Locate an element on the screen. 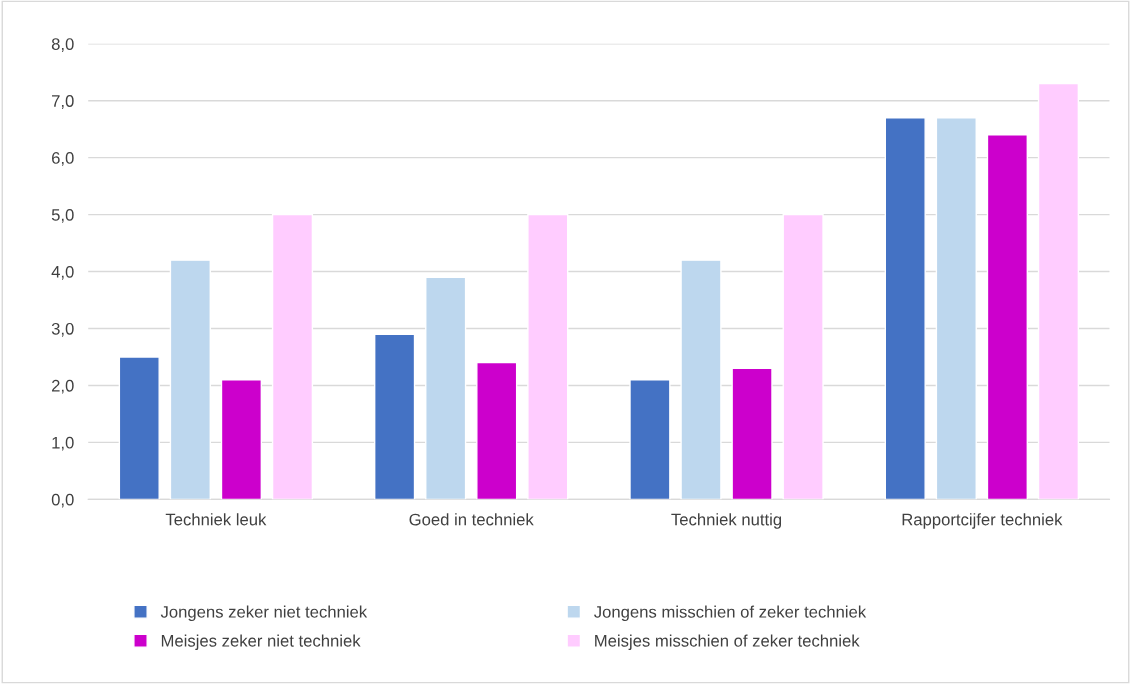  y-tick-label: 2,0 is located at coordinates (63, 386).